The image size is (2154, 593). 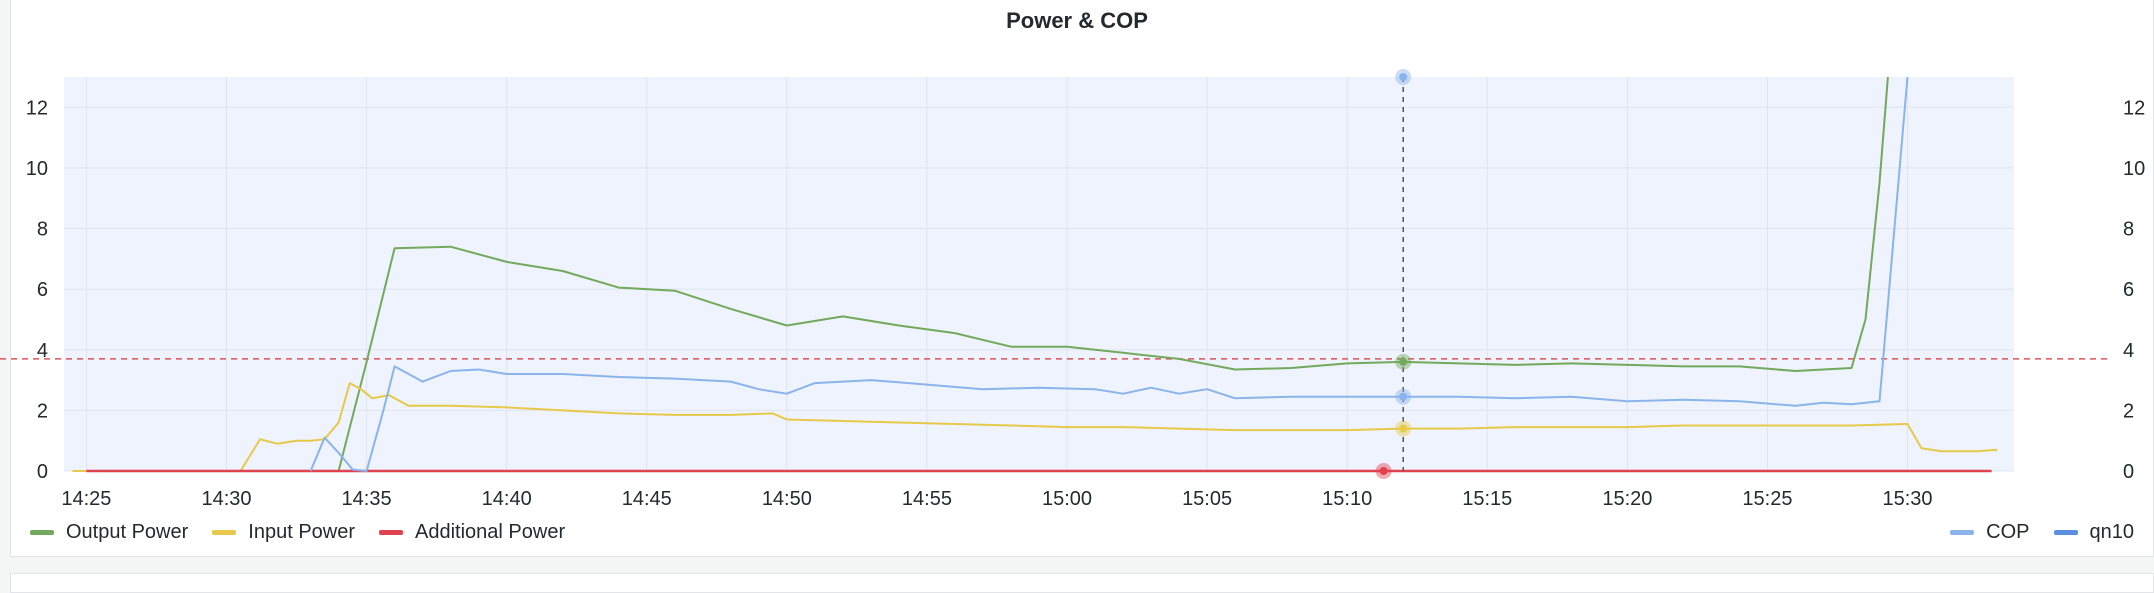 I want to click on x-tick-1525: 15:25, so click(x=1767, y=499).